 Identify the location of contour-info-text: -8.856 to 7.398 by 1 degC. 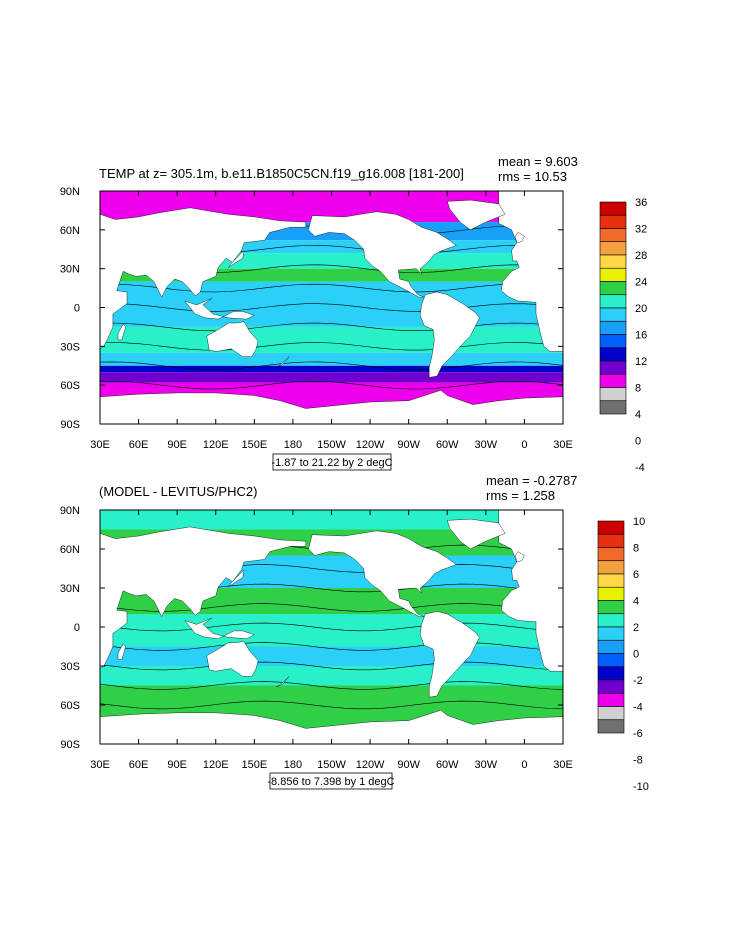
(330, 782).